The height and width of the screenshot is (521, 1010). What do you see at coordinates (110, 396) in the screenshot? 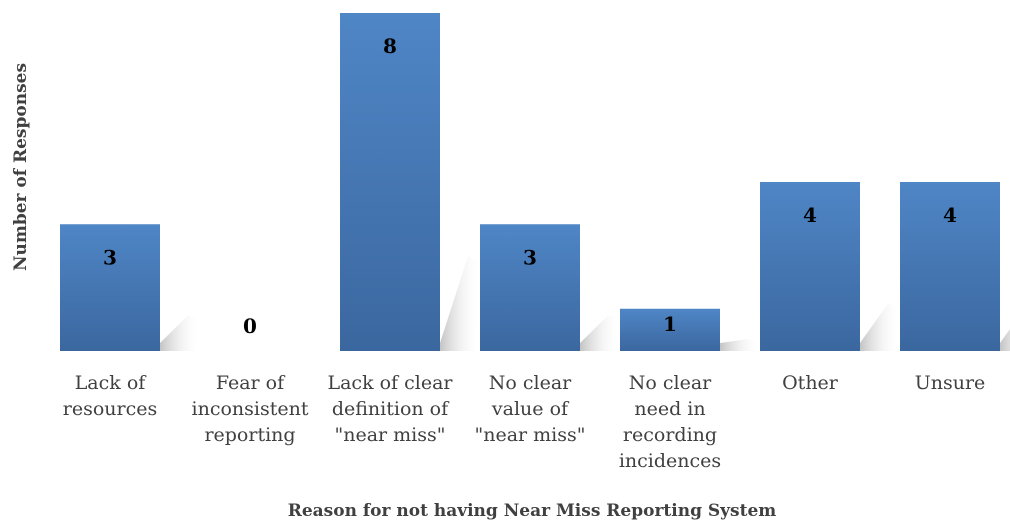
I see `x-tick-label: Lack of resources` at bounding box center [110, 396].